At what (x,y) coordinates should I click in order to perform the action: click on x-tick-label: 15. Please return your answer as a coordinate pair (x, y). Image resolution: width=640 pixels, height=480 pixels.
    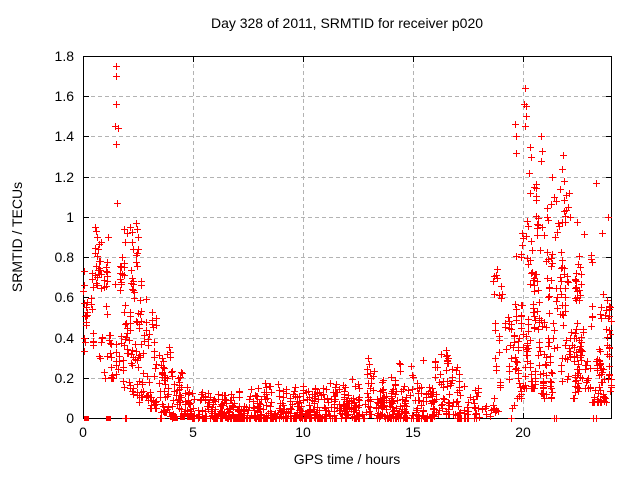
    Looking at the image, I should click on (413, 432).